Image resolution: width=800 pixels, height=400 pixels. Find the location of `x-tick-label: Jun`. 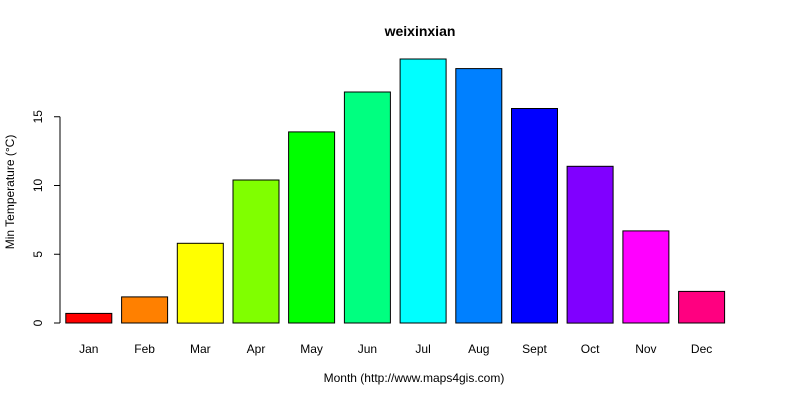

x-tick-label: Jun is located at coordinates (367, 349).